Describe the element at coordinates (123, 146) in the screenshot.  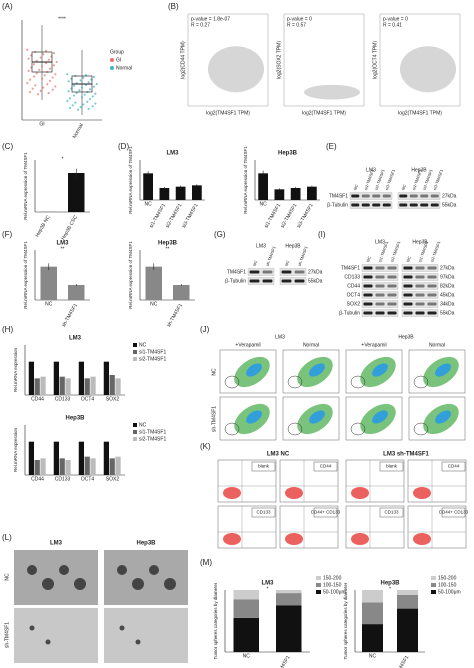
I see `panel-label: (D)` at that location.